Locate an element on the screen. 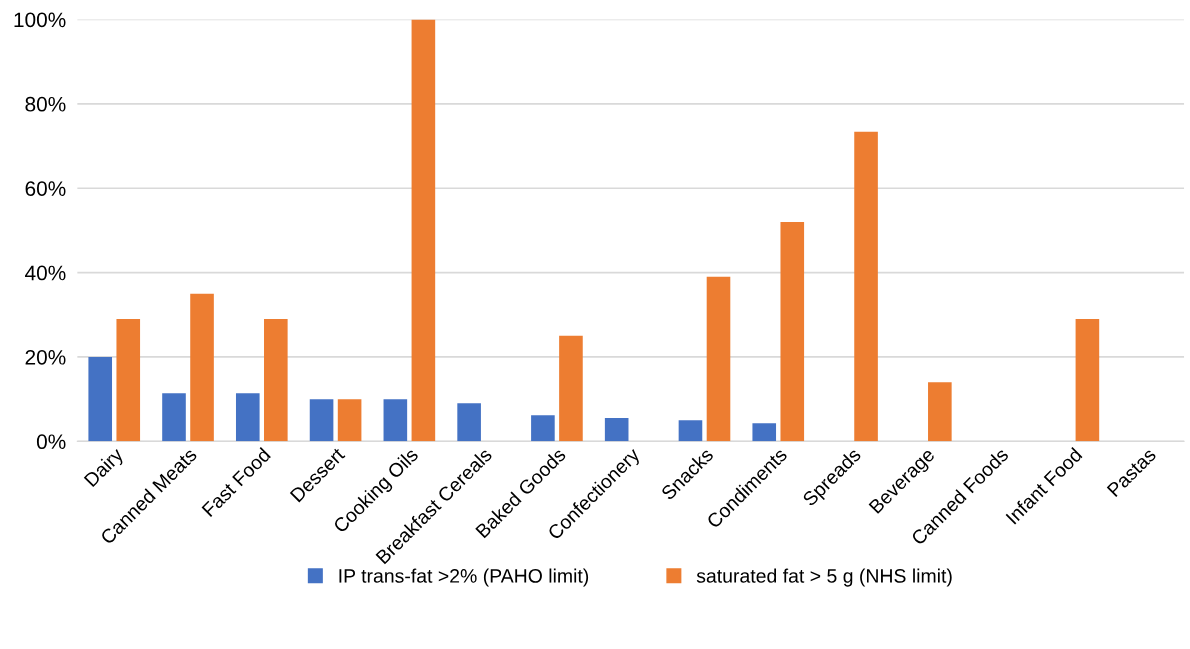 Image resolution: width=1190 pixels, height=649 pixels. y-tick-label: 20% is located at coordinates (45, 357).